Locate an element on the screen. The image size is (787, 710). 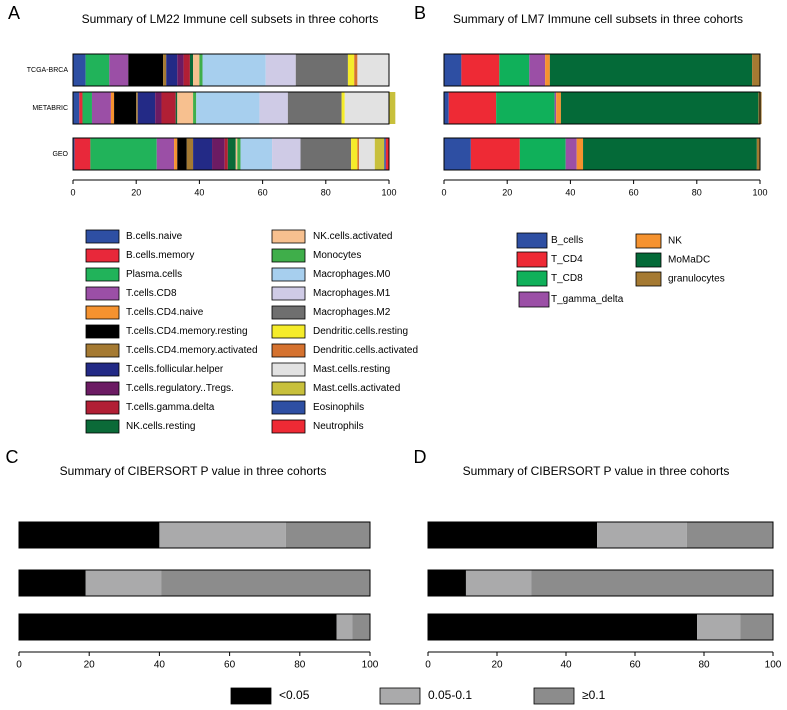
legend-label: T.cells.CD4.memory.activated is located at coordinates (192, 350).